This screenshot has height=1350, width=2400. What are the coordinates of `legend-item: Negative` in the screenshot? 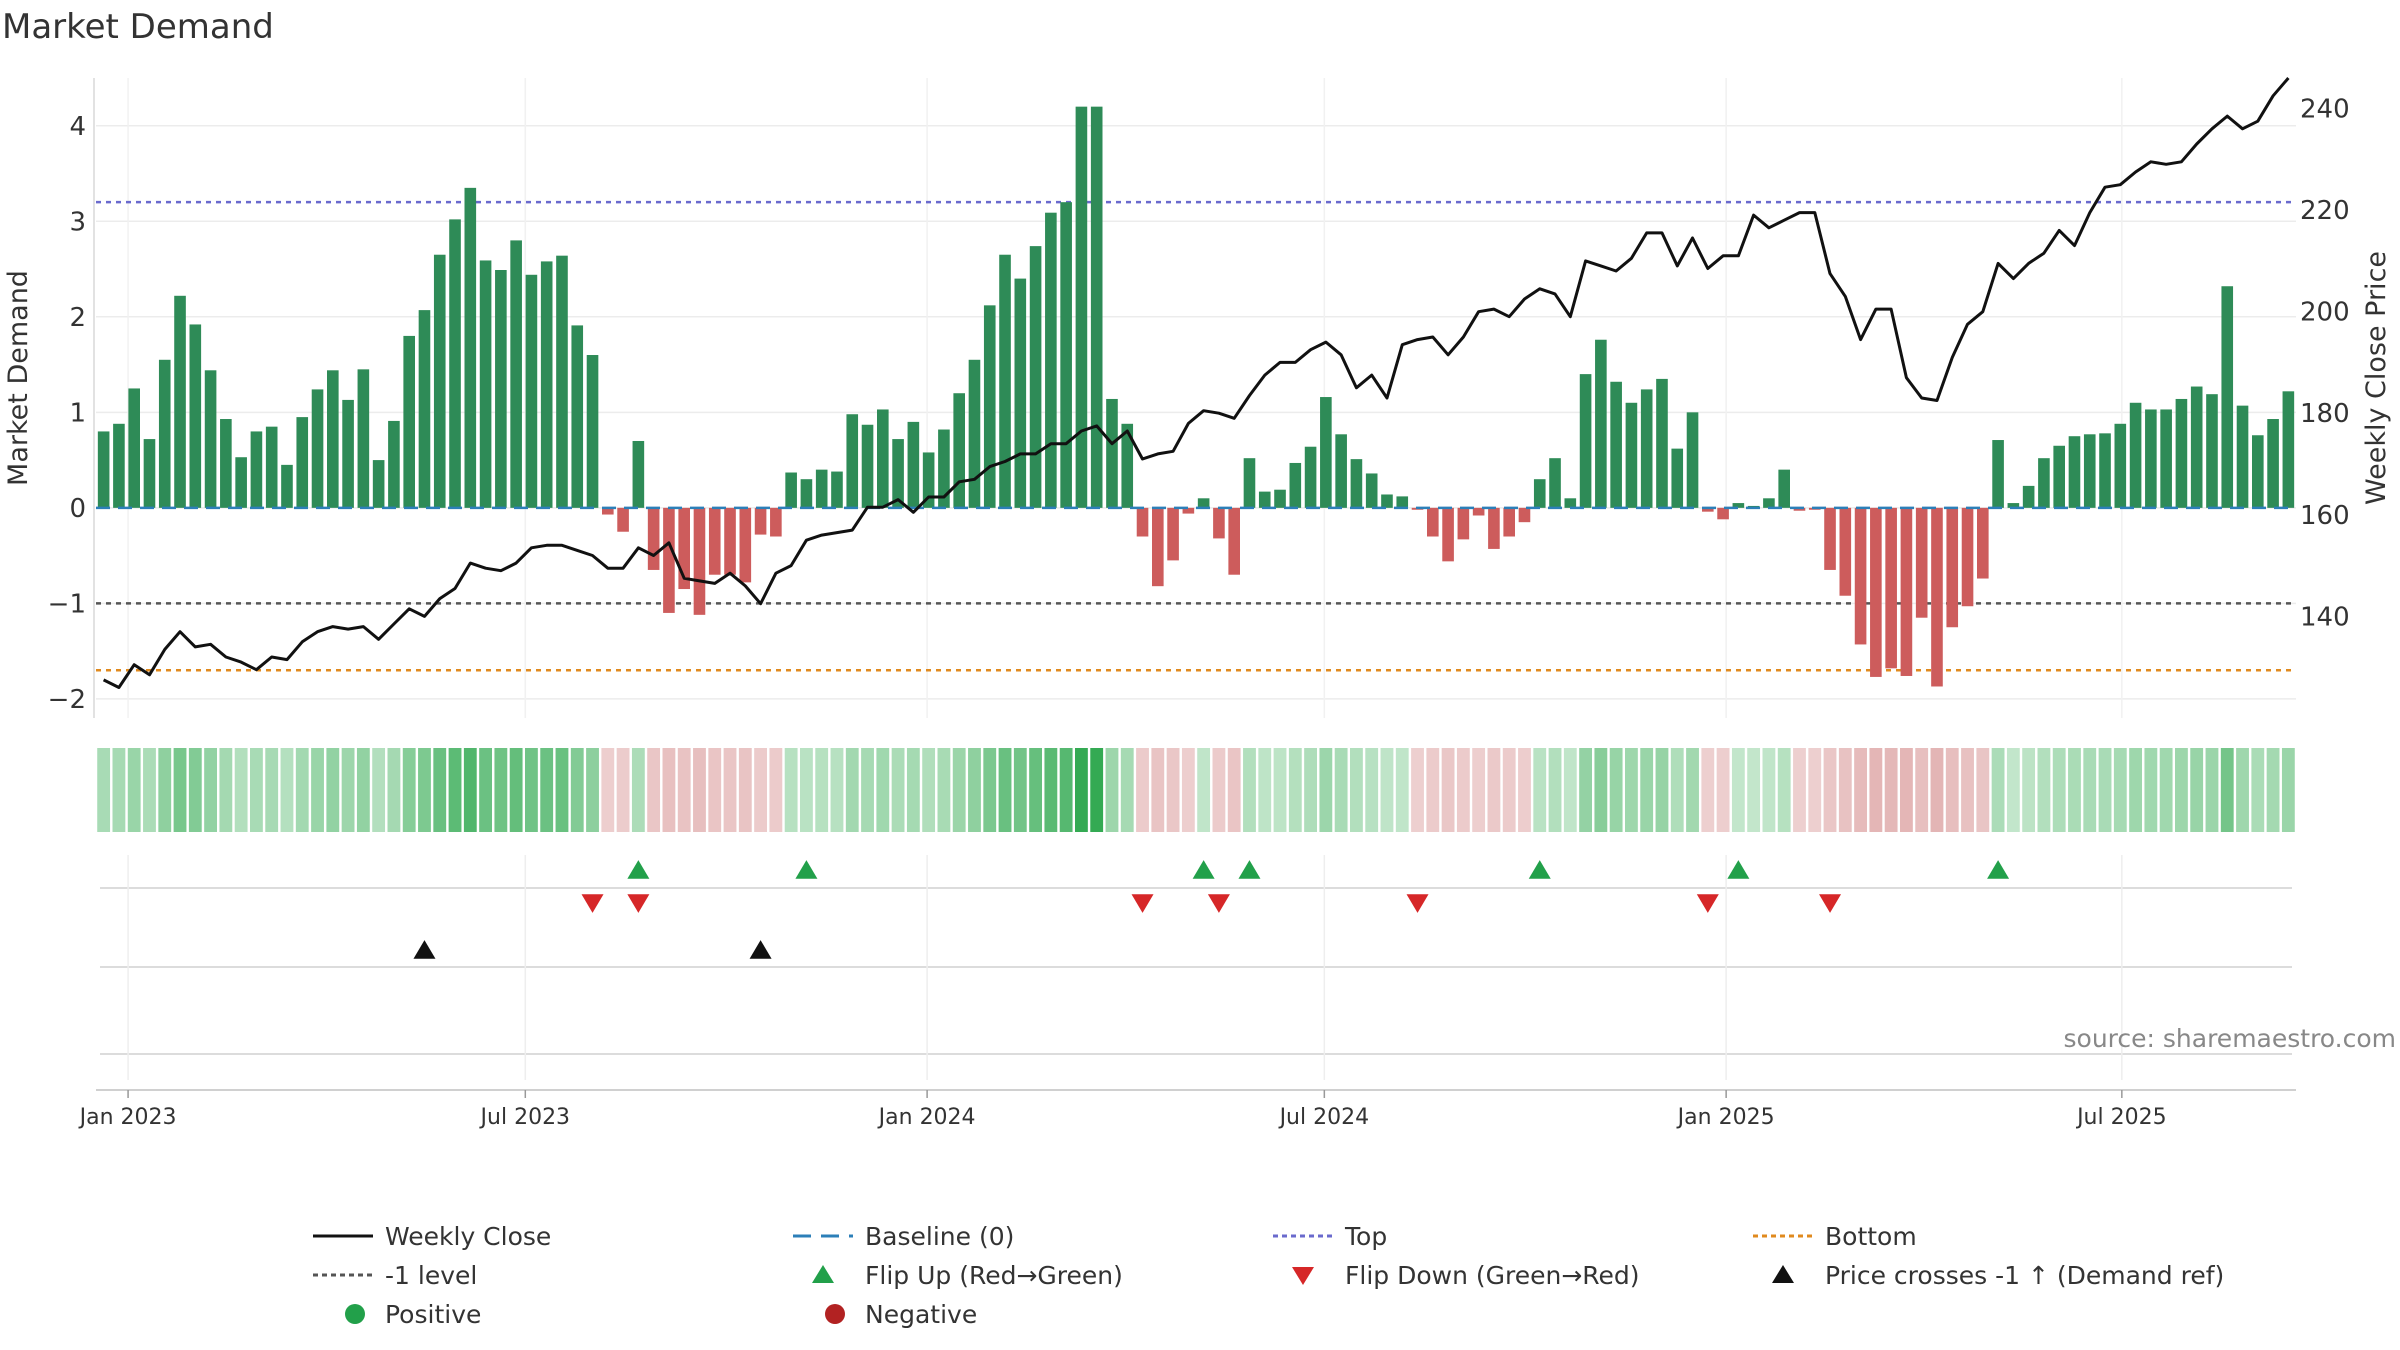 It's located at (901, 1314).